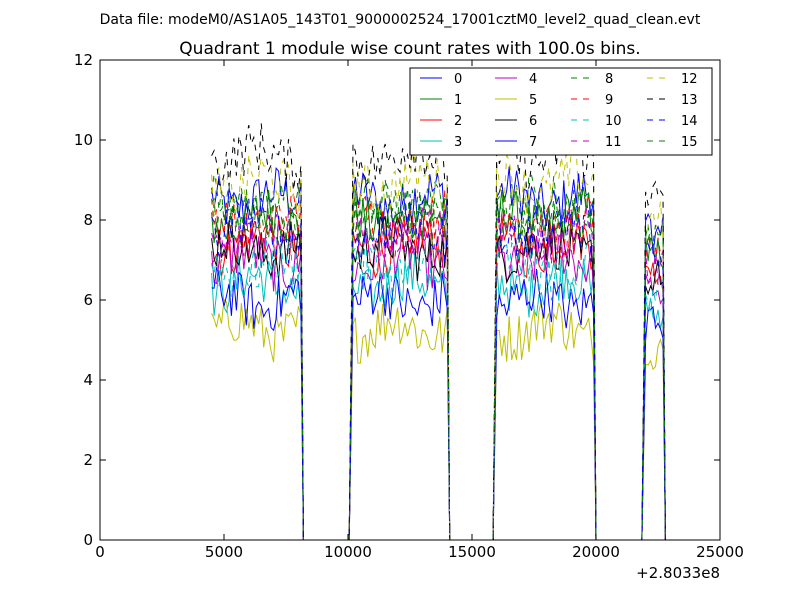  Describe the element at coordinates (678, 573) in the screenshot. I see `x-offset-label: +2.8033e8` at that location.